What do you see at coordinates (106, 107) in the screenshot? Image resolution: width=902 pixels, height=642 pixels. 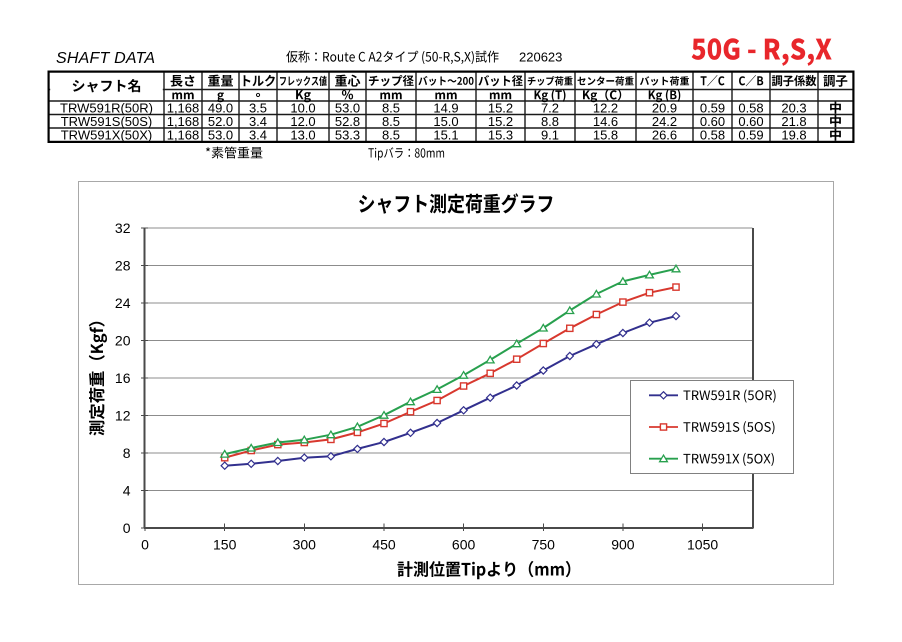 I see `svg-text: TRW591R(50R)` at bounding box center [106, 107].